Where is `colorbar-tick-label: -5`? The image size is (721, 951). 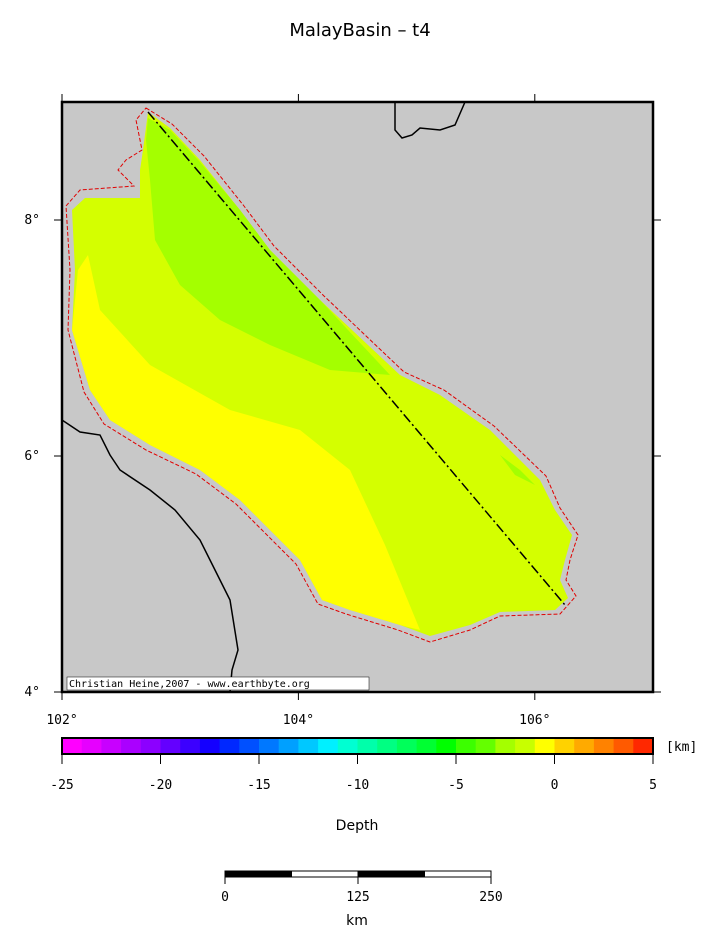
colorbar-tick-label: -5 is located at coordinates (456, 785).